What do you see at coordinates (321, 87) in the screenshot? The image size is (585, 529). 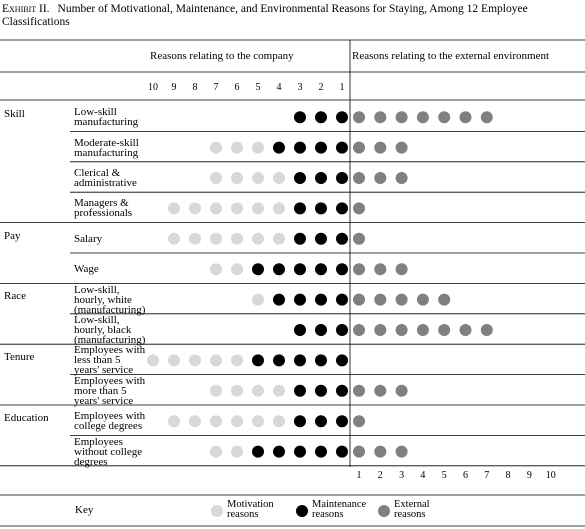 I see `scale-number: 2` at bounding box center [321, 87].